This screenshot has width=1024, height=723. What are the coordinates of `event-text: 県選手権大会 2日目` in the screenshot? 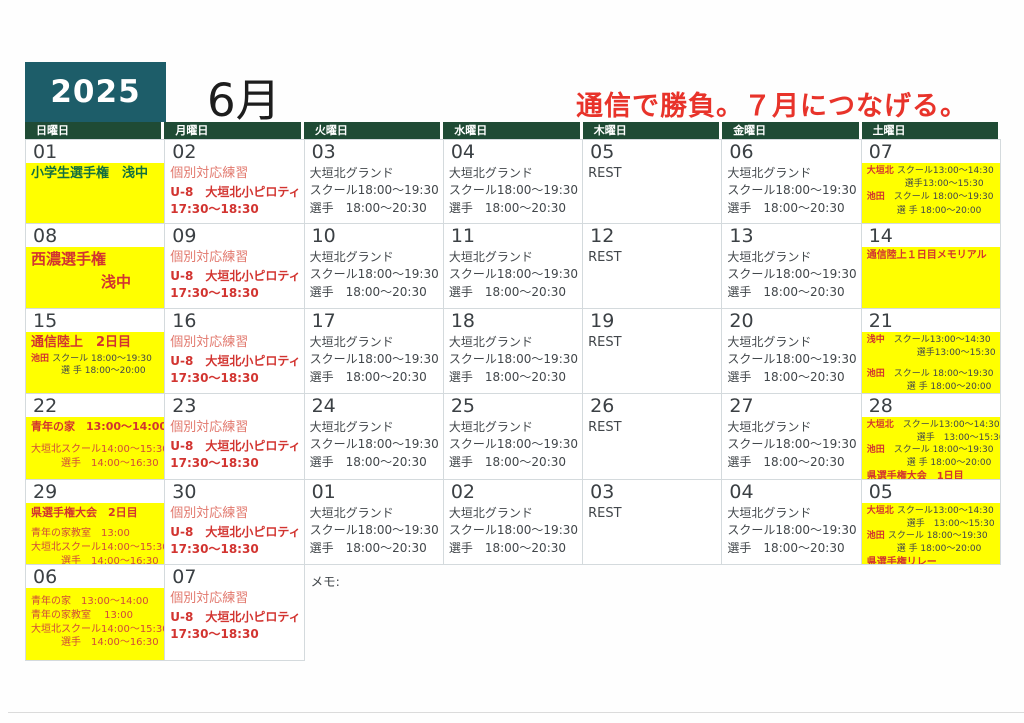 It's located at (84, 512).